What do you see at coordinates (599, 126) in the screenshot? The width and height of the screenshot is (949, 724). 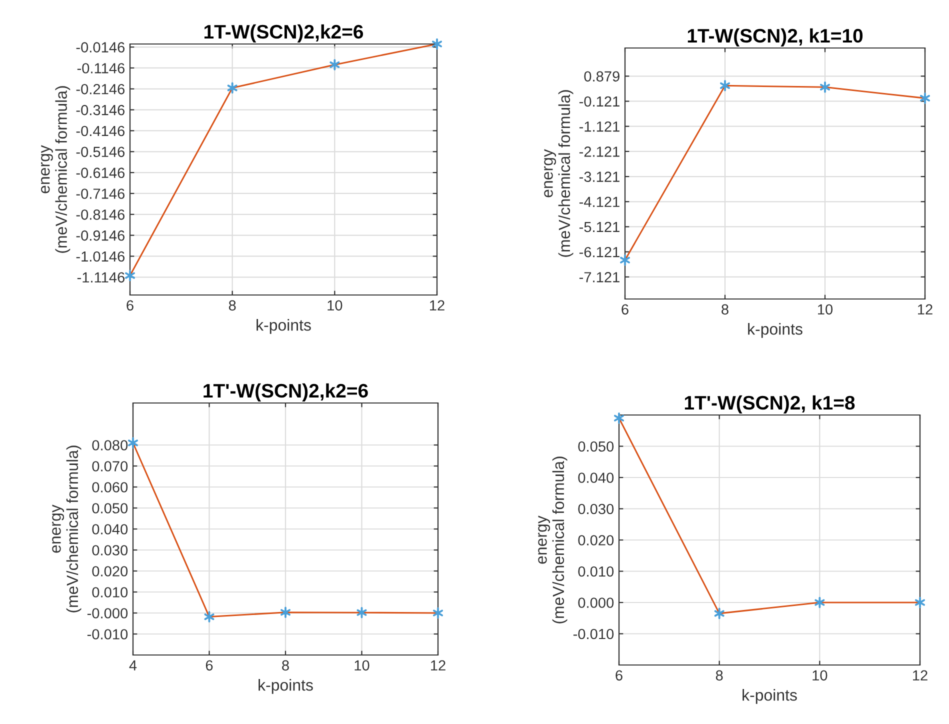 I see `y-tick-label: -1.121` at bounding box center [599, 126].